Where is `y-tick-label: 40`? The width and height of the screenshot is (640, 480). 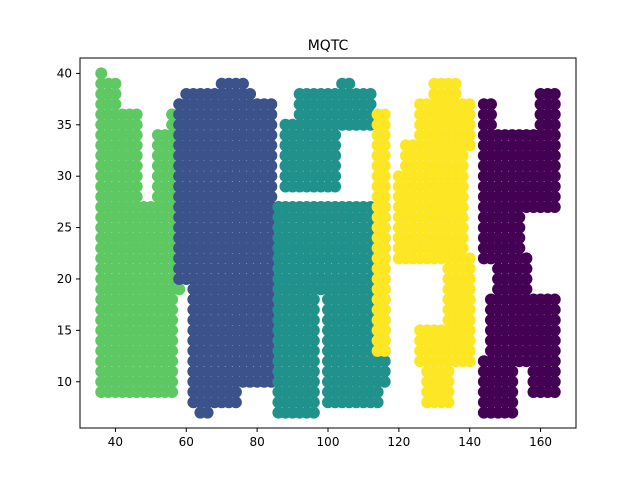
y-tick-label: 40 is located at coordinates (64, 73).